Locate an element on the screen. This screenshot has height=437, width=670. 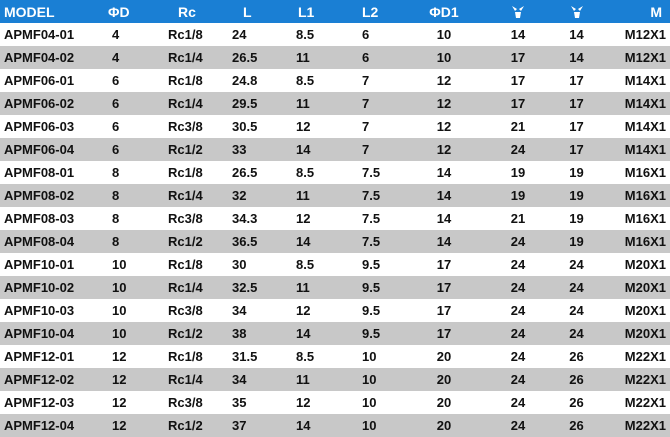
table-cell: APMF04-01 is located at coordinates (39, 34).